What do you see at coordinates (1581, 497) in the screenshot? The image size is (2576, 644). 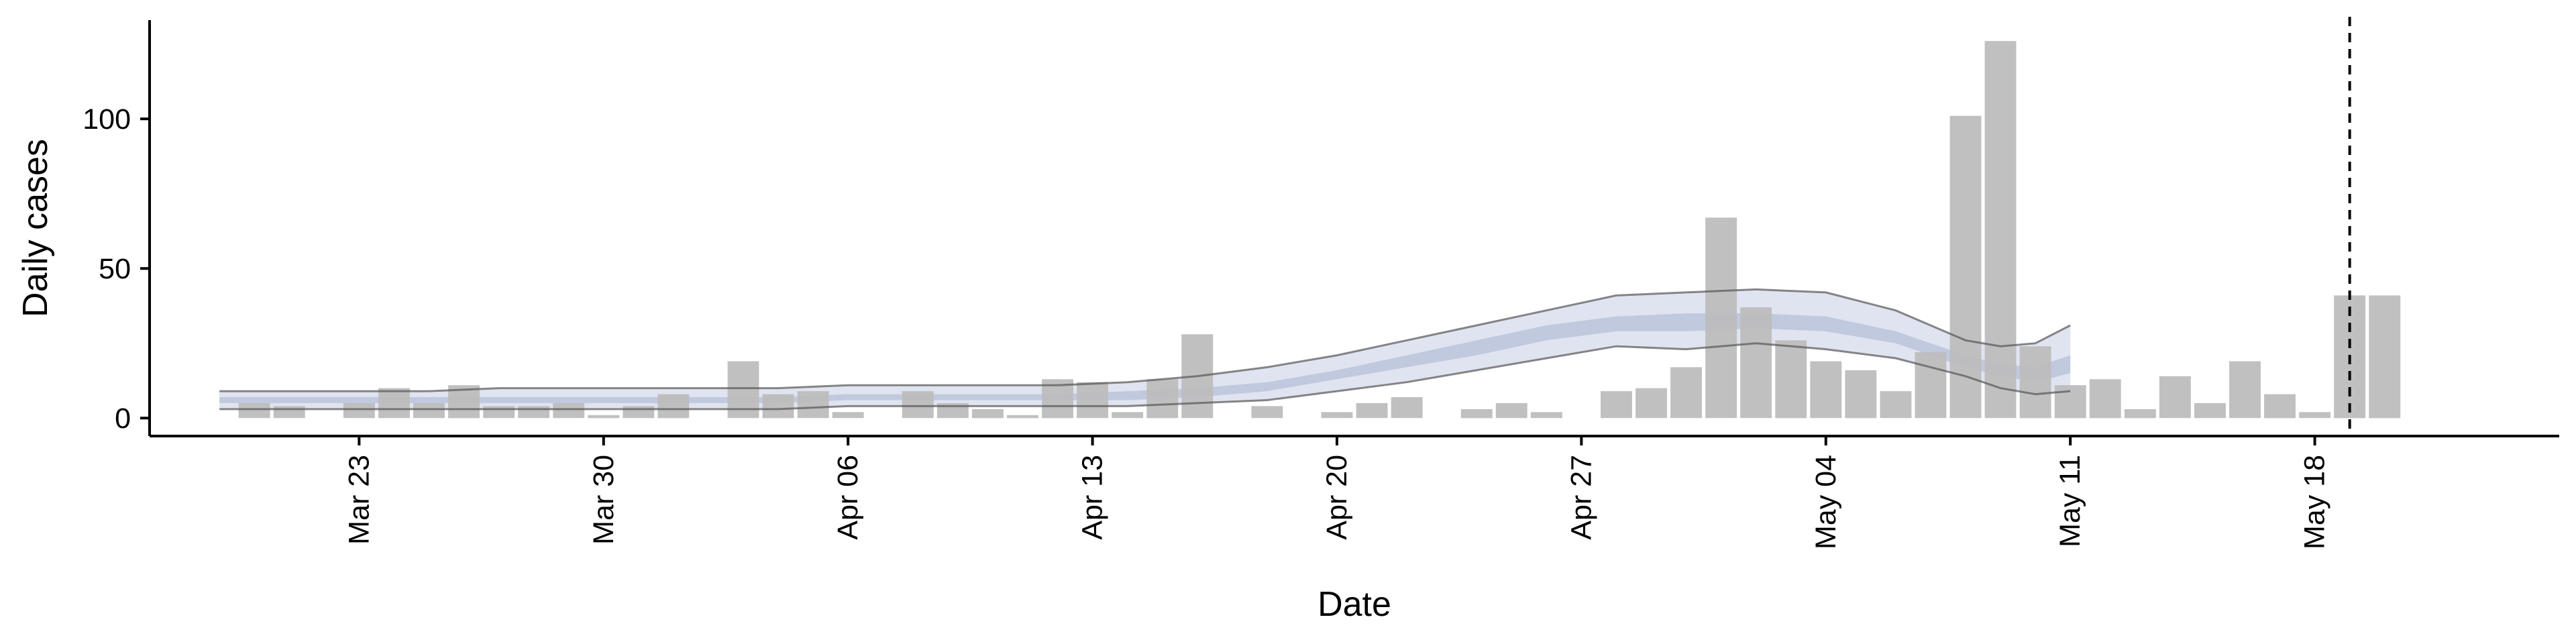 I see `x-tick-label: Apr 27` at bounding box center [1581, 497].